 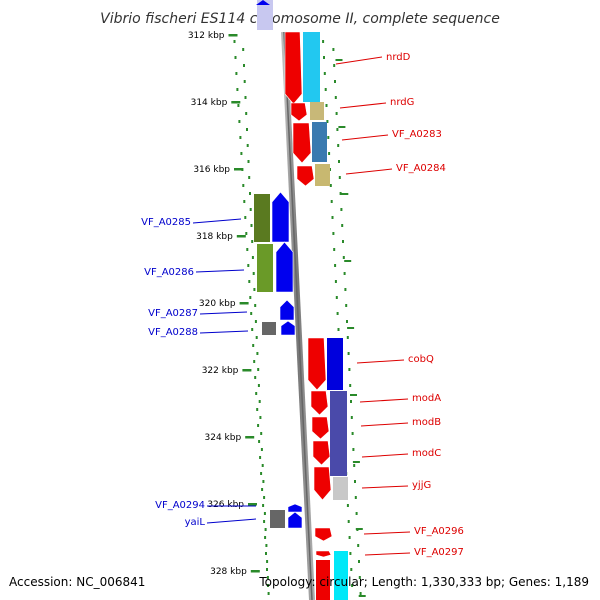 What do you see at coordinates (223, 438) in the screenshot?
I see `kbp-label: 324 kbp` at bounding box center [223, 438].